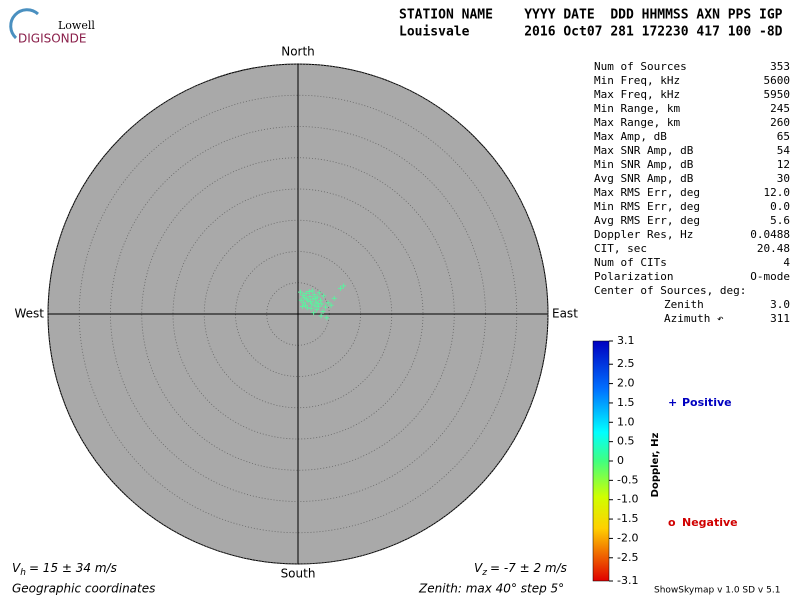  What do you see at coordinates (647, 220) in the screenshot?
I see `stat-label: Avg RMS Err, deg` at bounding box center [647, 220].